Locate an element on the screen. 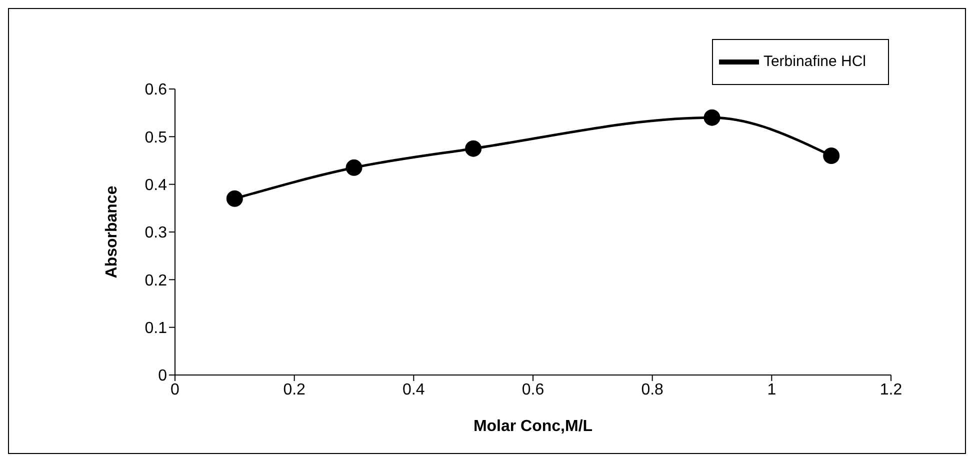 This screenshot has height=462, width=974. x-tick-label: 0.8 is located at coordinates (652, 389).